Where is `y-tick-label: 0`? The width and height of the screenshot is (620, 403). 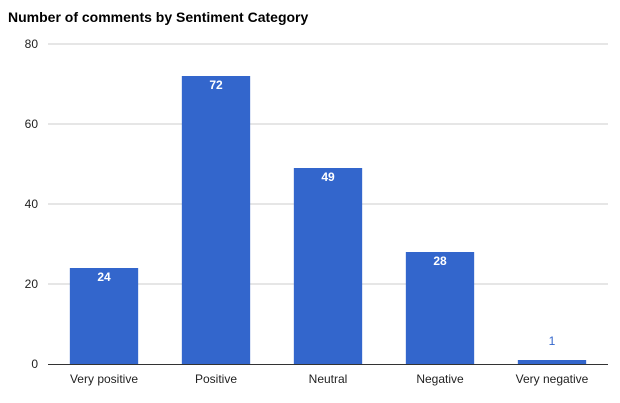
y-tick-label: 0 is located at coordinates (34, 364).